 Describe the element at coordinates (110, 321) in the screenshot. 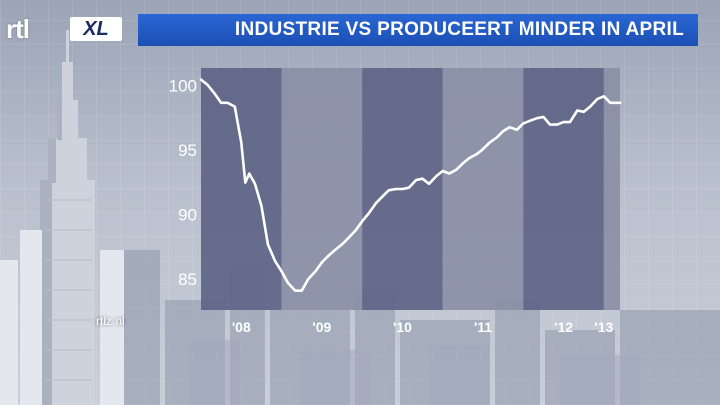

I see `site-url-label: rtlz.nl` at that location.